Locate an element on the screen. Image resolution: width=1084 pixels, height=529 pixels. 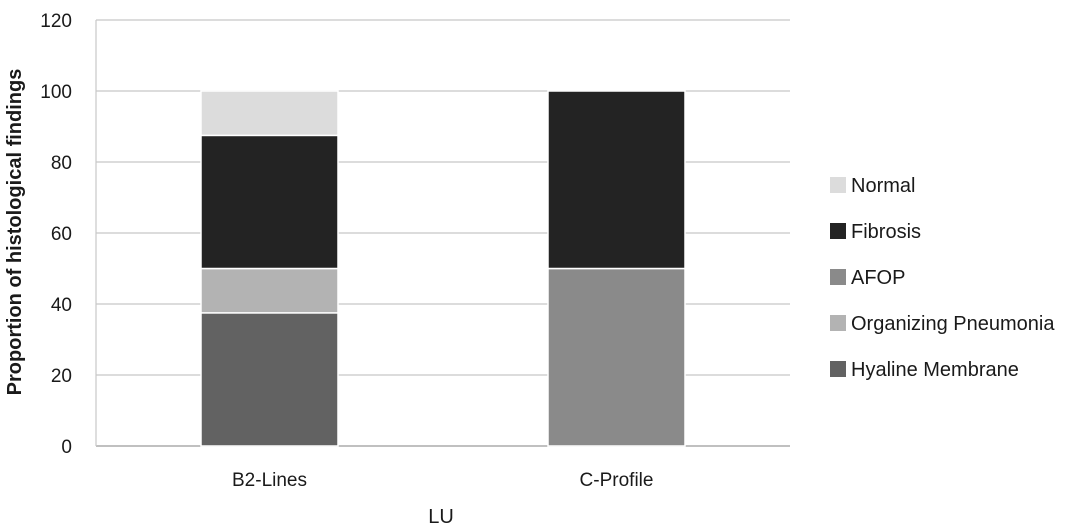
x-tick-label: B2-Lines is located at coordinates (269, 480).